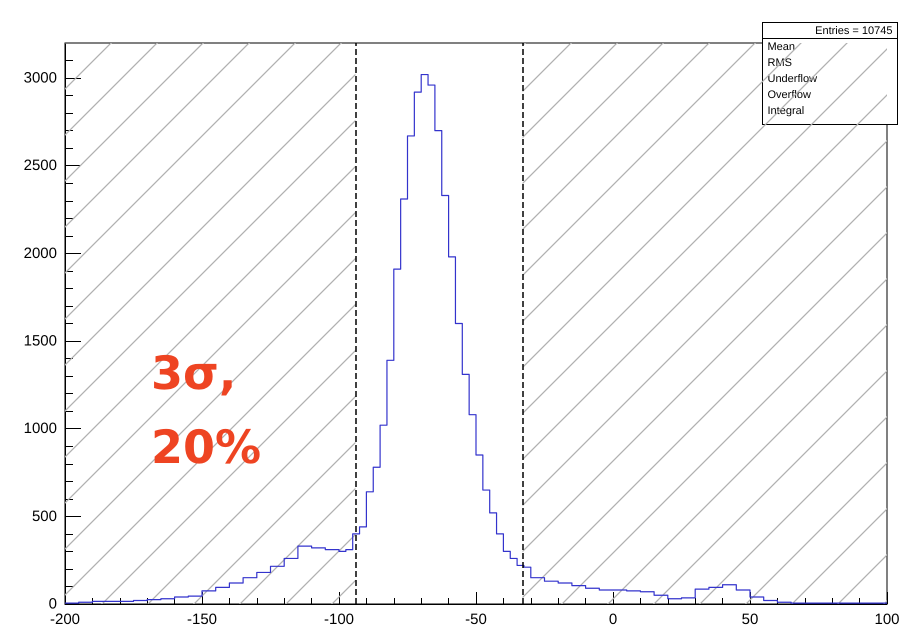 The image size is (920, 642). Describe the element at coordinates (40, 253) in the screenshot. I see `y-tick-label: 2000` at that location.